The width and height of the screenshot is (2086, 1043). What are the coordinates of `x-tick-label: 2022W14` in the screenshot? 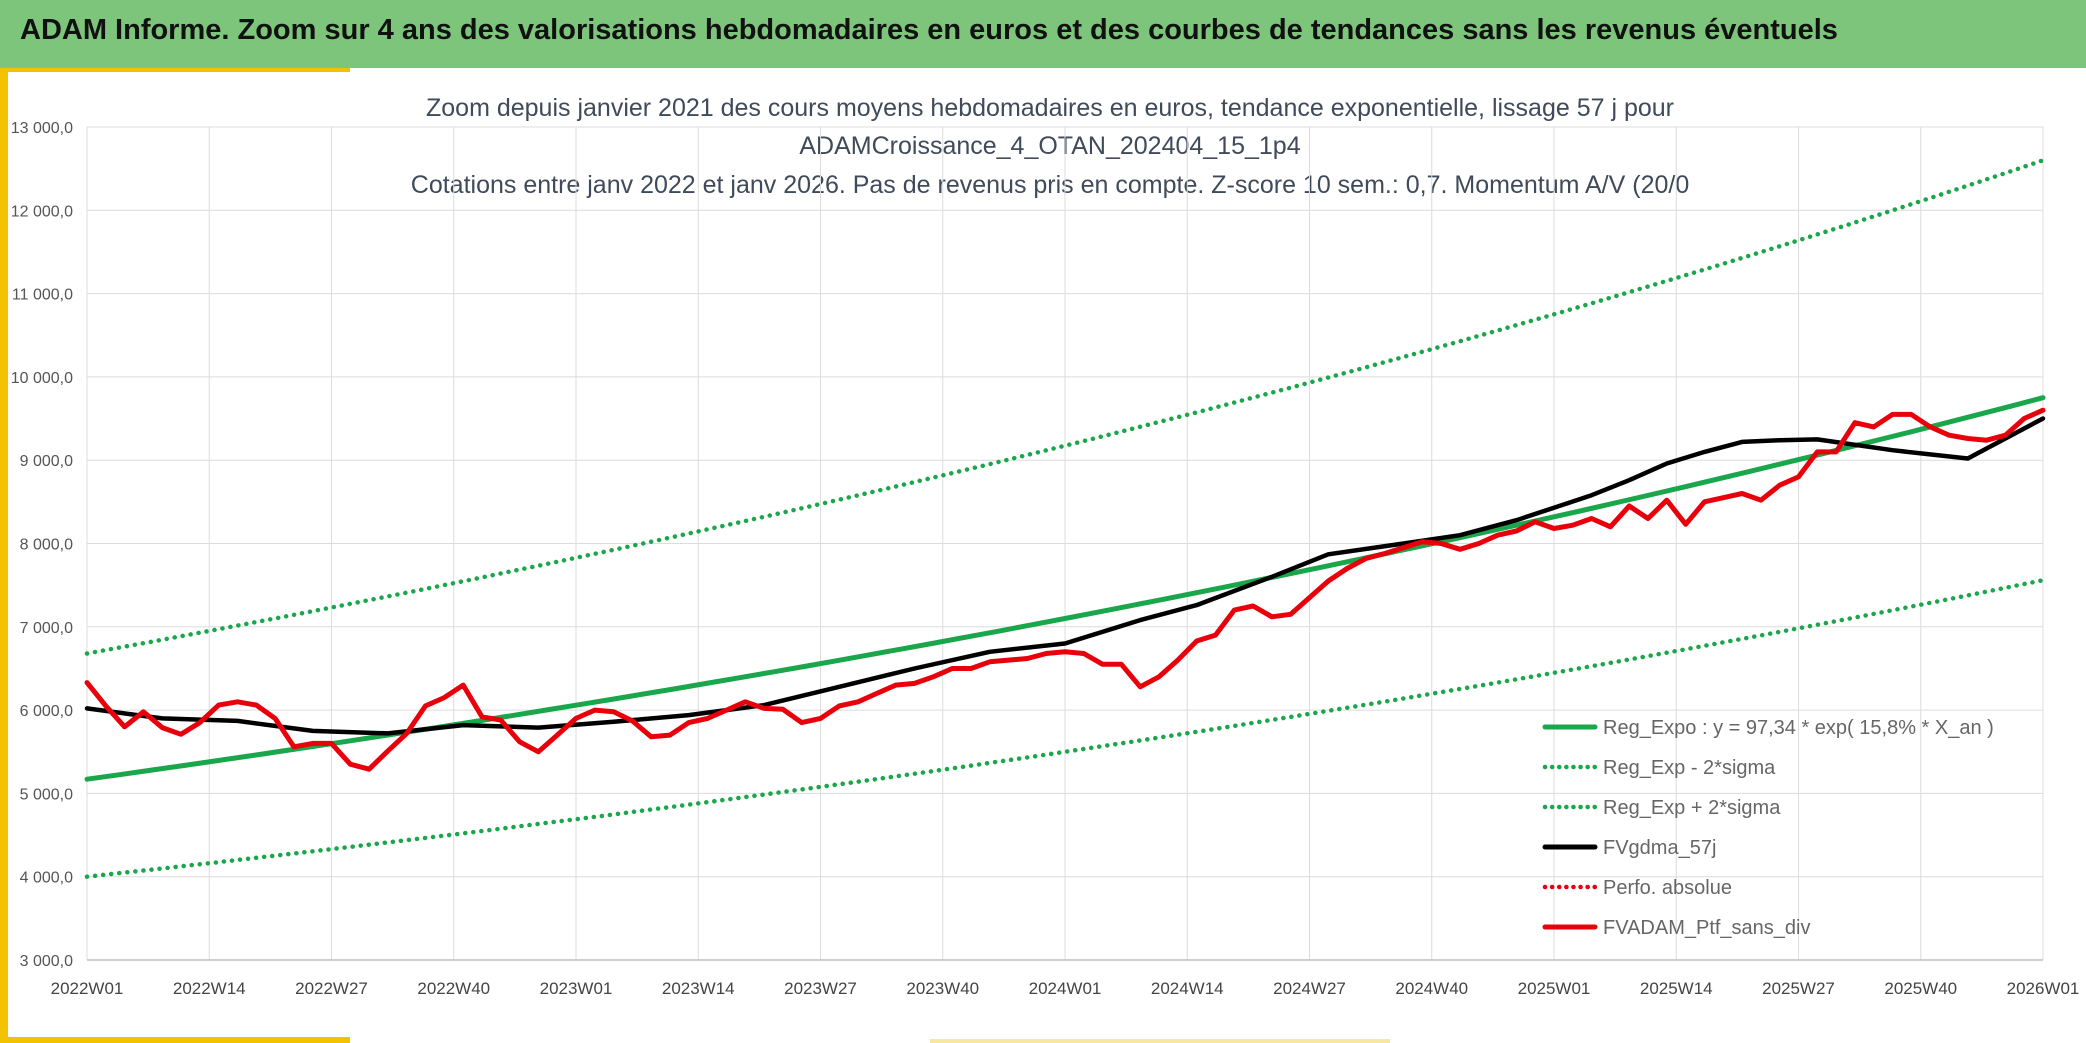 It's located at (209, 988).